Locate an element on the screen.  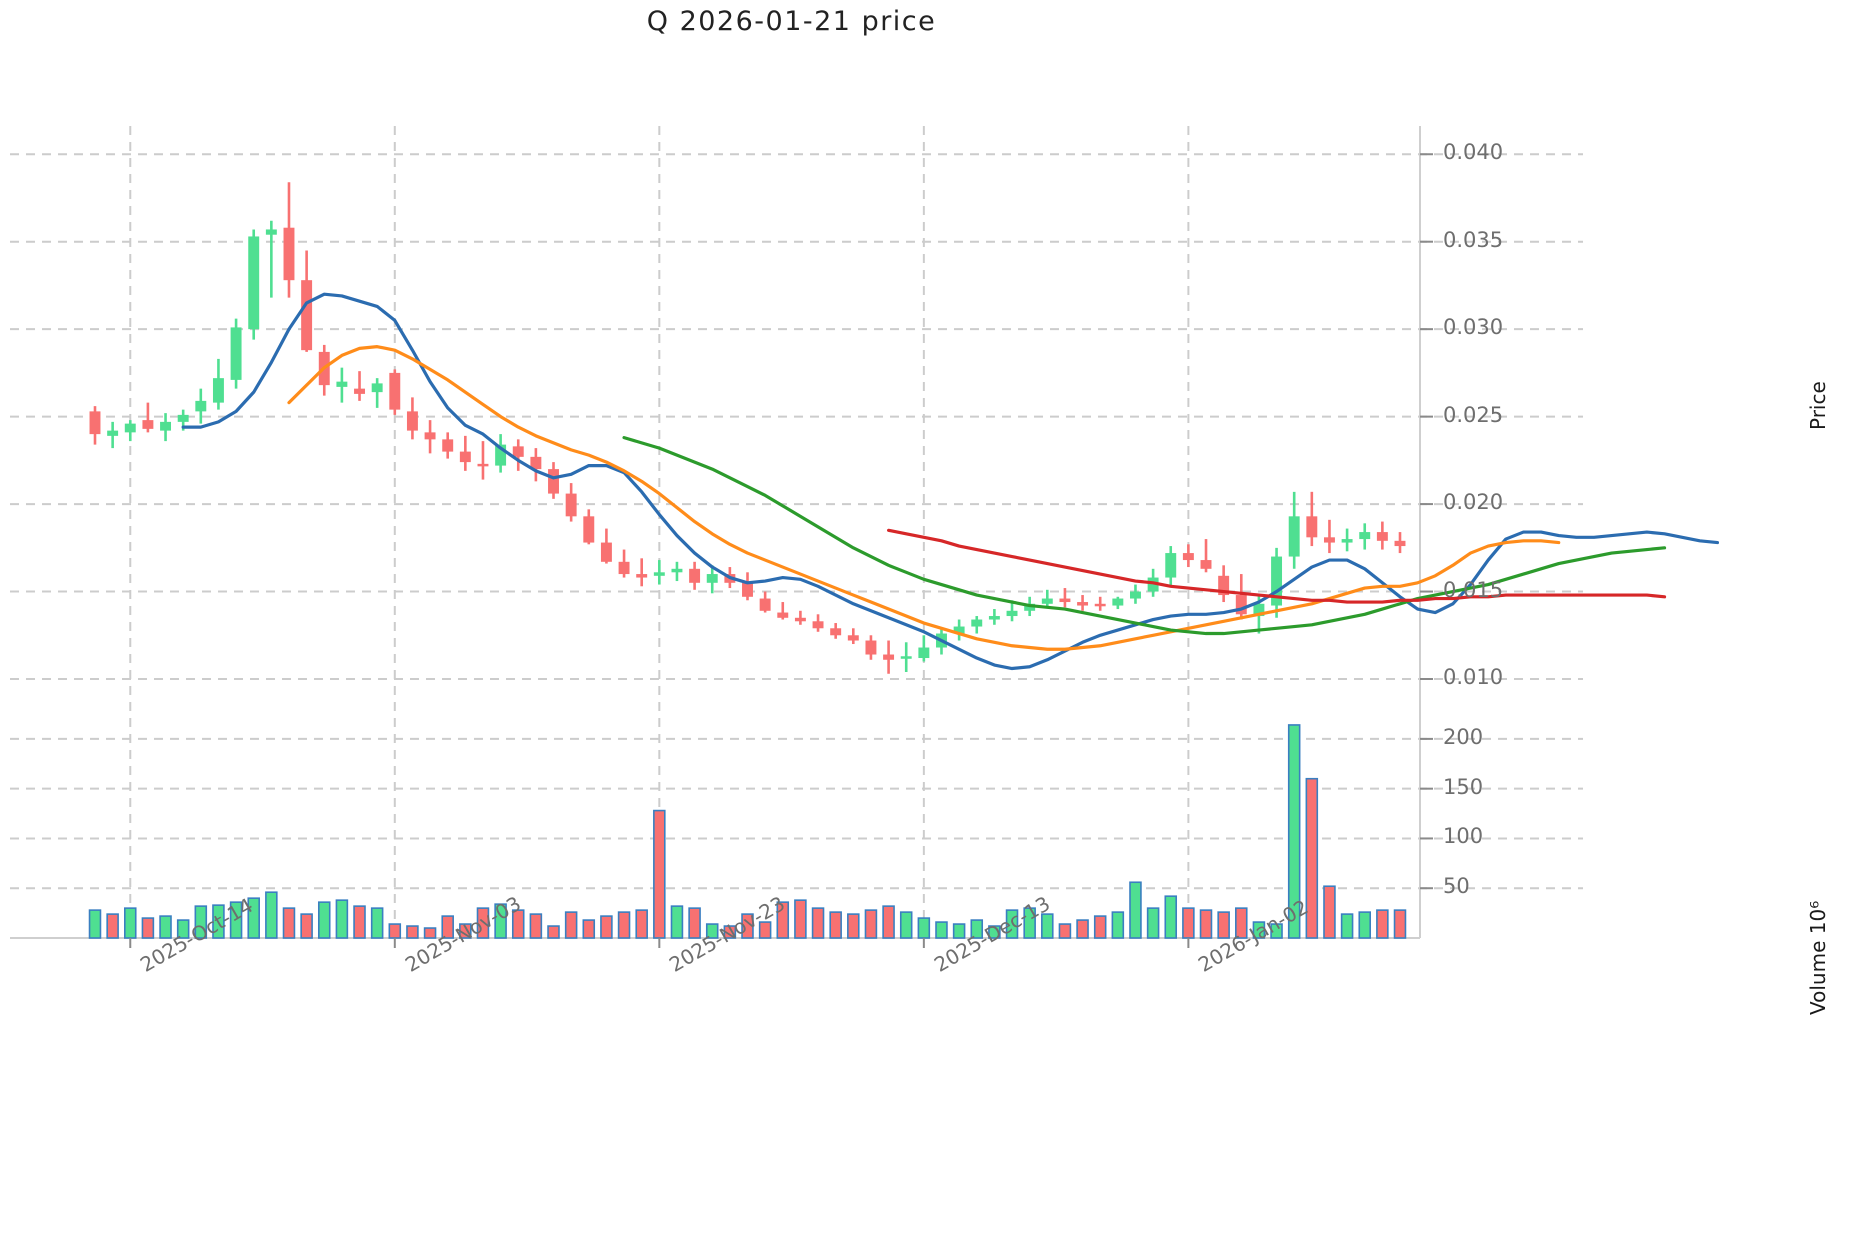
page-title: Q 2026-01-21 price is located at coordinates (791, 21).